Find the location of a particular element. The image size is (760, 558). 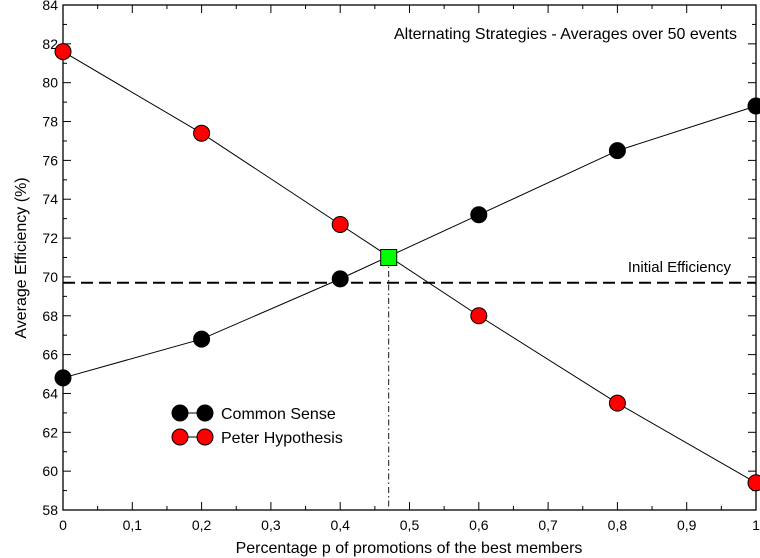

y-tick-label: 66 is located at coordinates (50, 355).